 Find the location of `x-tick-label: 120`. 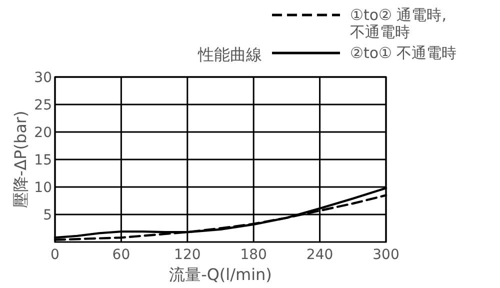

x-tick-label: 120 is located at coordinates (187, 255).